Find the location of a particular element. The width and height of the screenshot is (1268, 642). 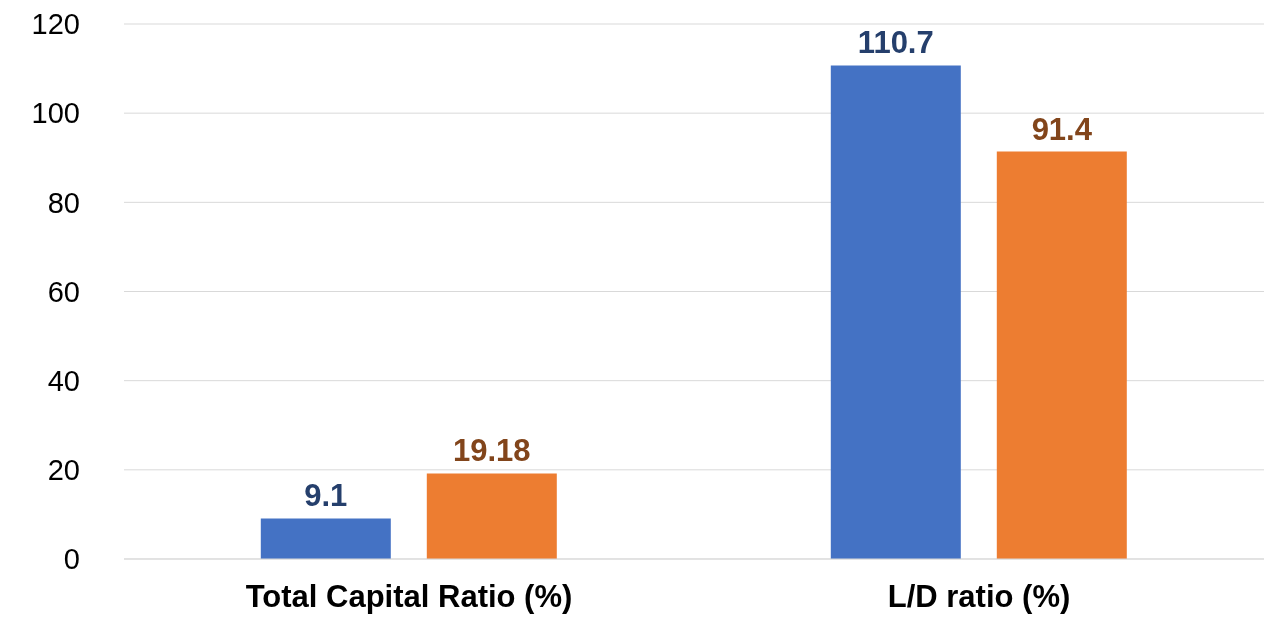

data-label: 110.7 is located at coordinates (895, 43).